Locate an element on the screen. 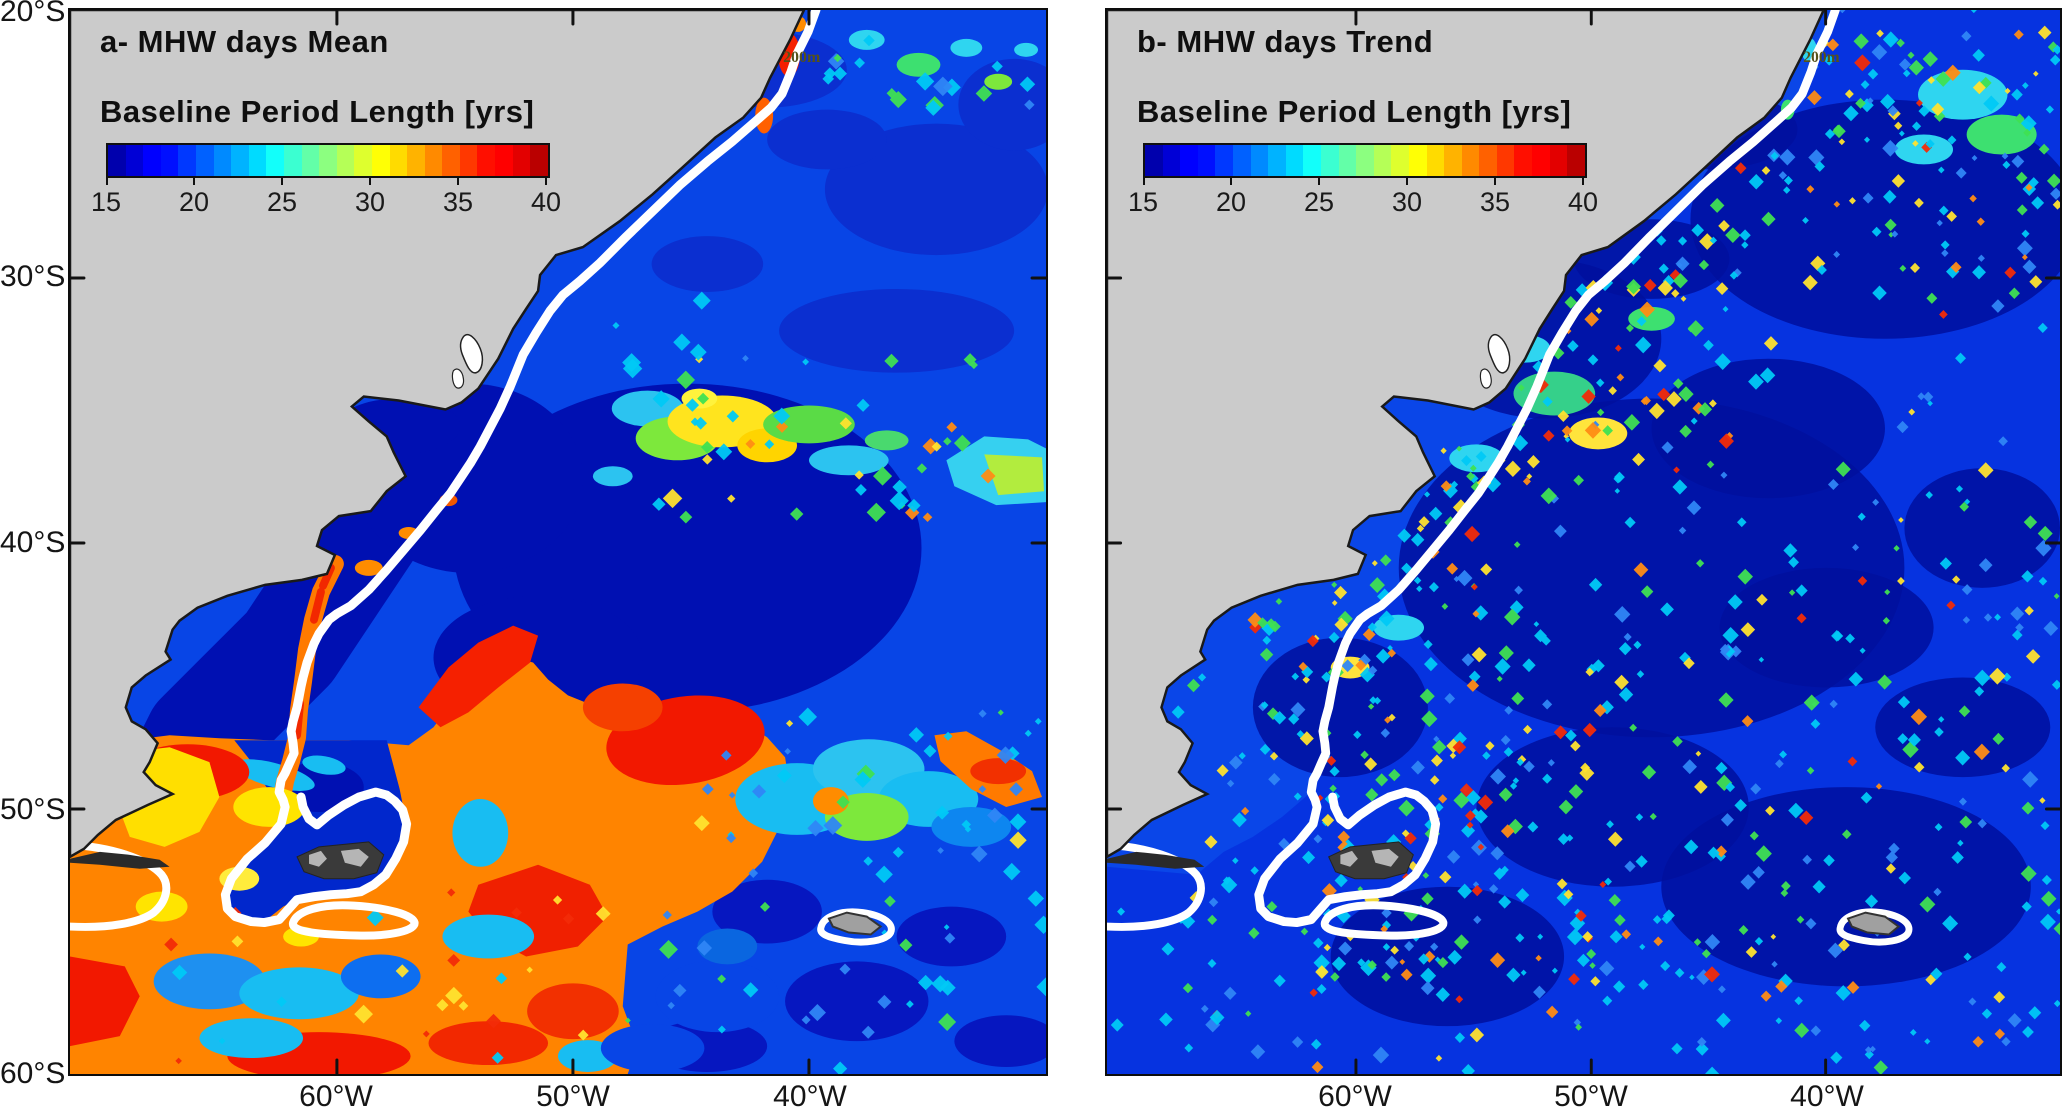 The width and height of the screenshot is (2067, 1120). lat-tick-label: 30°S is located at coordinates (33, 276).